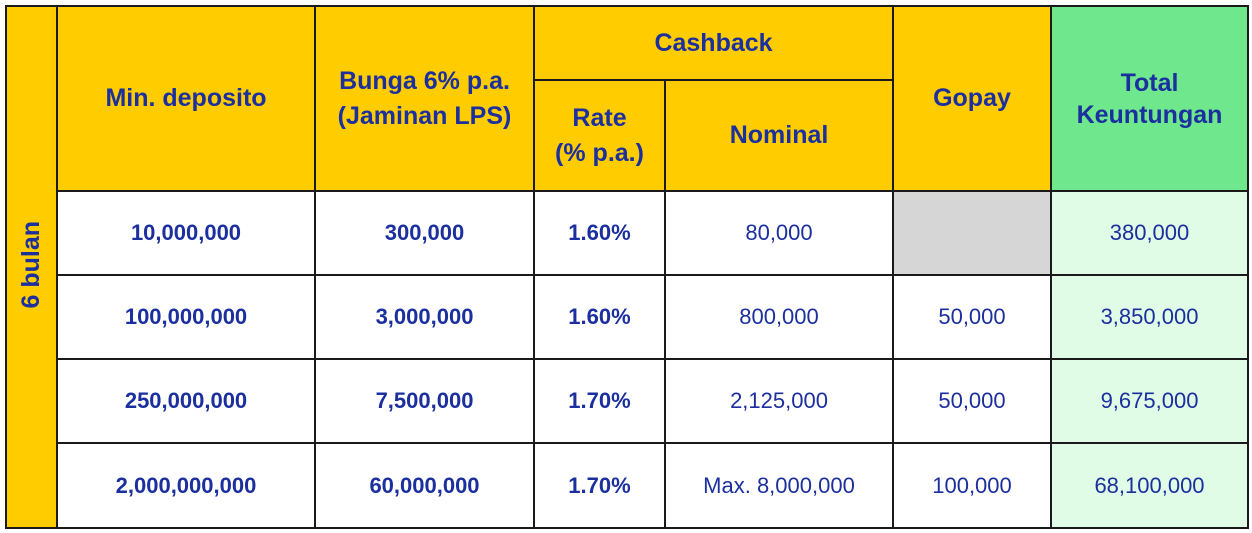 The image size is (1252, 533). Describe the element at coordinates (424, 233) in the screenshot. I see `cell-interest: 300,000` at that location.